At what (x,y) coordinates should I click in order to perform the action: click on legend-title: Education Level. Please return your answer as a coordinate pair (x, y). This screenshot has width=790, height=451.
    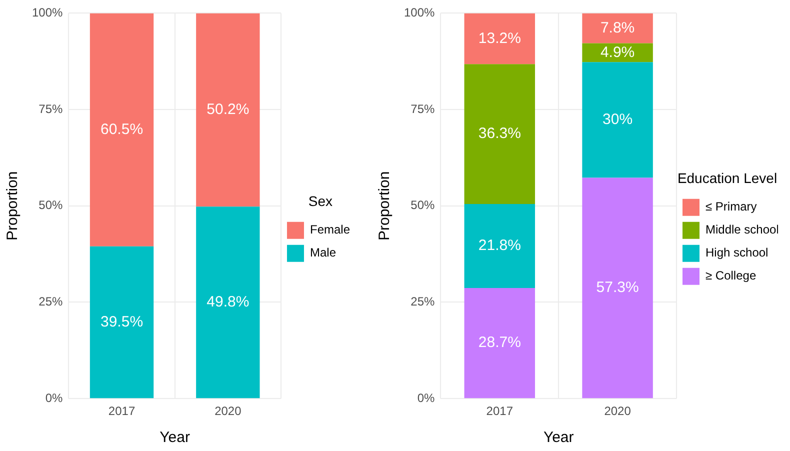
    Looking at the image, I should click on (727, 178).